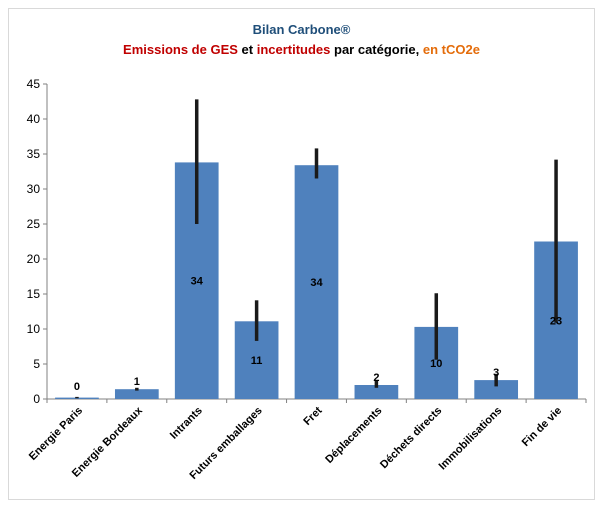 This screenshot has width=603, height=510. I want to click on y-tick-label: 35, so click(34, 154).